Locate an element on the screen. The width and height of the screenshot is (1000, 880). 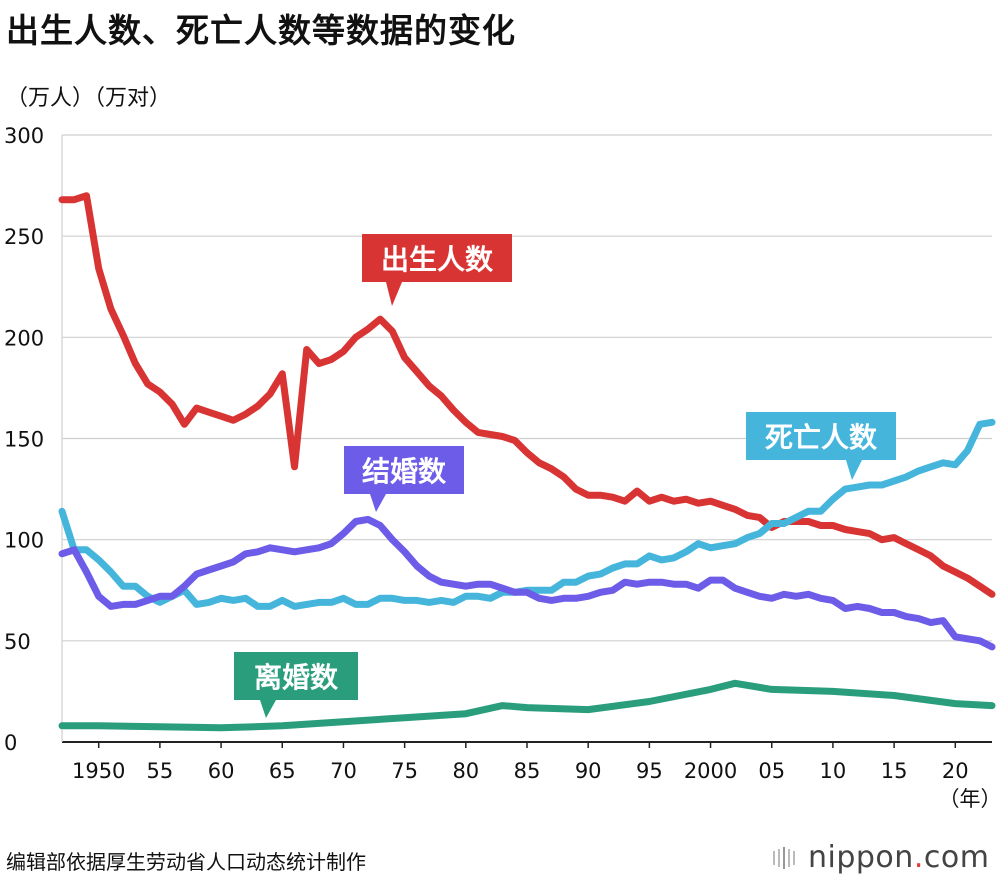
callout-label: 结婚数 is located at coordinates (404, 471).